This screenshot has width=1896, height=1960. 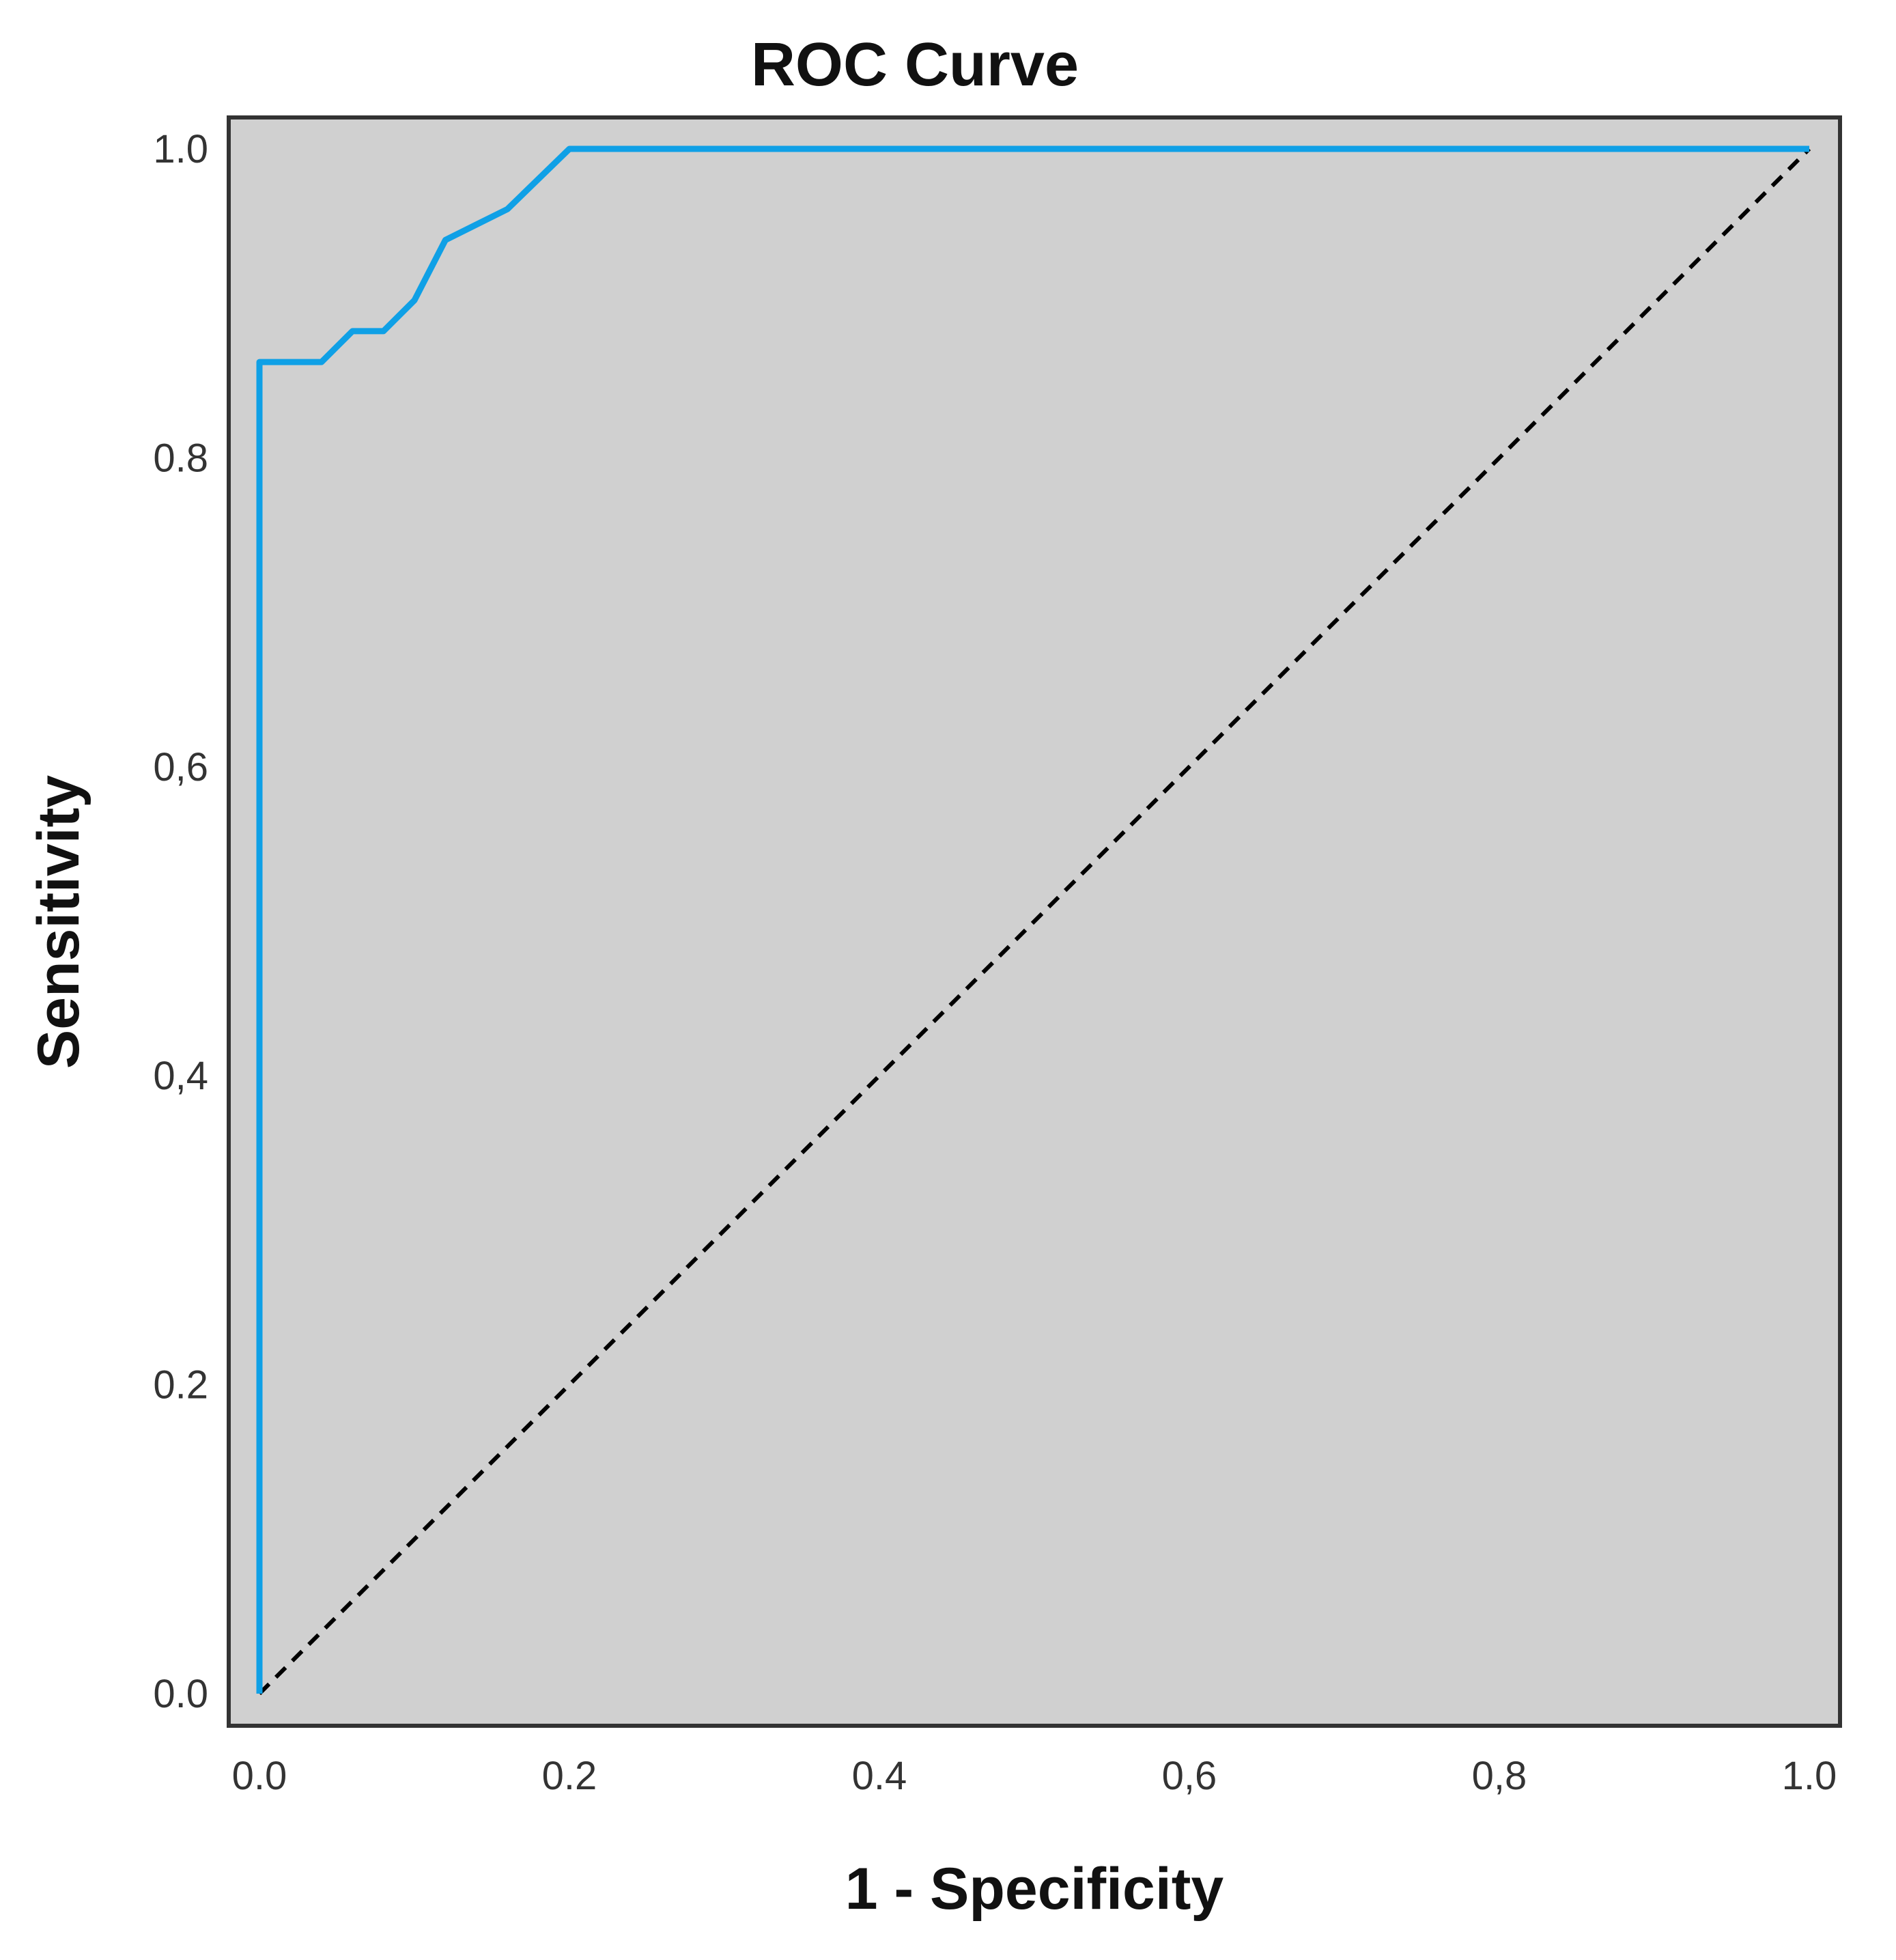 I want to click on y-tick-label: 1.0, so click(x=180, y=149).